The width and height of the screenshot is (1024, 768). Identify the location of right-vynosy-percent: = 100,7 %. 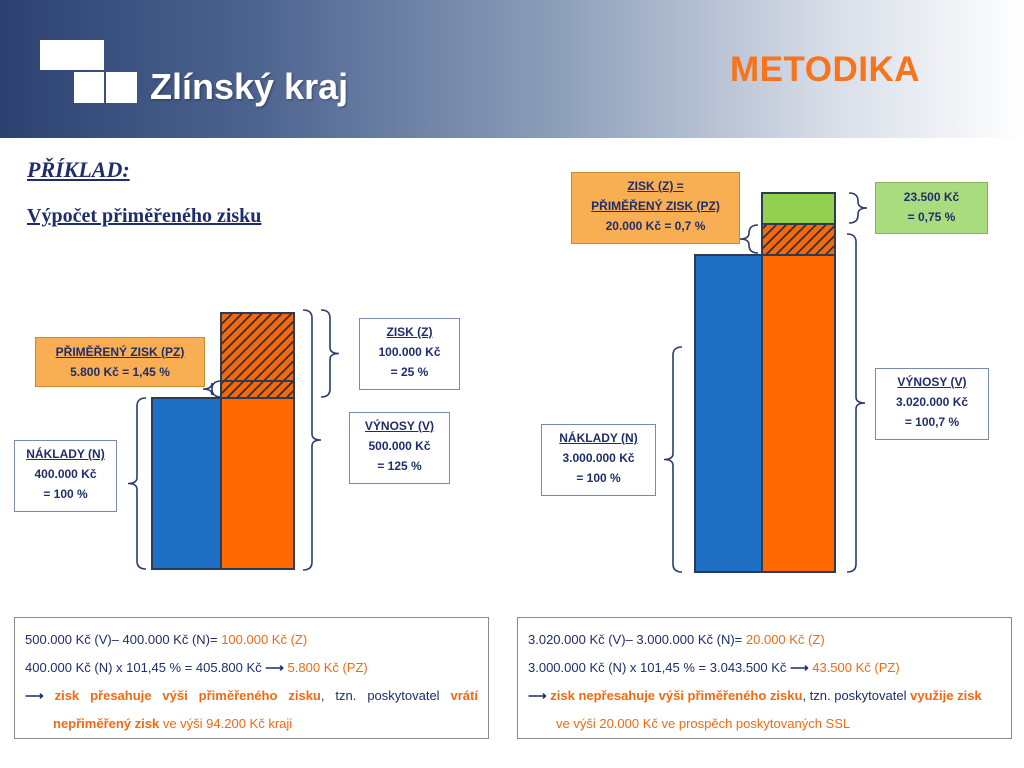
(932, 422).